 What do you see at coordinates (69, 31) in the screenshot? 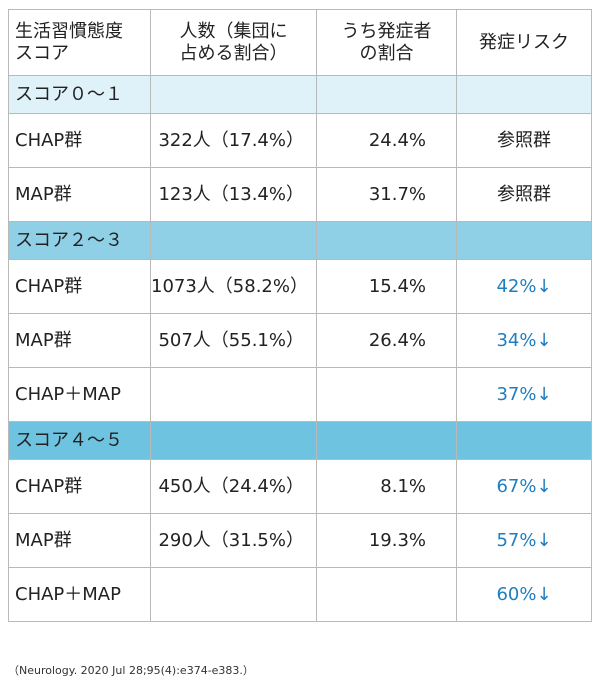
I see `header-score-line1: 生活習慣態度` at bounding box center [69, 31].